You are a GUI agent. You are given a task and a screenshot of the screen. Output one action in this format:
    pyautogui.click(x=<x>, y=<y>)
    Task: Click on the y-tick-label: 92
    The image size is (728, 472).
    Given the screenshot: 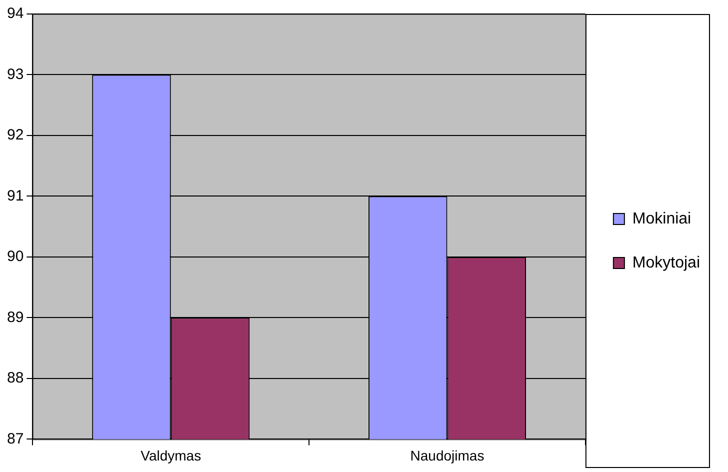 What is the action you would take?
    pyautogui.click(x=15, y=135)
    